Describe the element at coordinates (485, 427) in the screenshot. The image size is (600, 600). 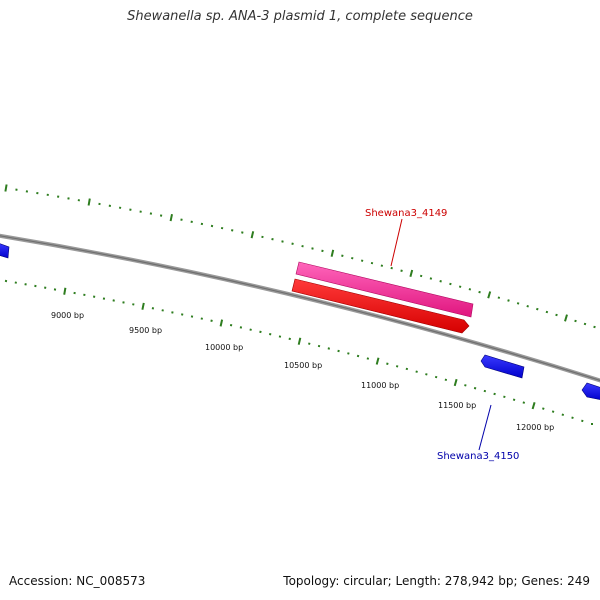
I see `gene-4150-leader` at that location.